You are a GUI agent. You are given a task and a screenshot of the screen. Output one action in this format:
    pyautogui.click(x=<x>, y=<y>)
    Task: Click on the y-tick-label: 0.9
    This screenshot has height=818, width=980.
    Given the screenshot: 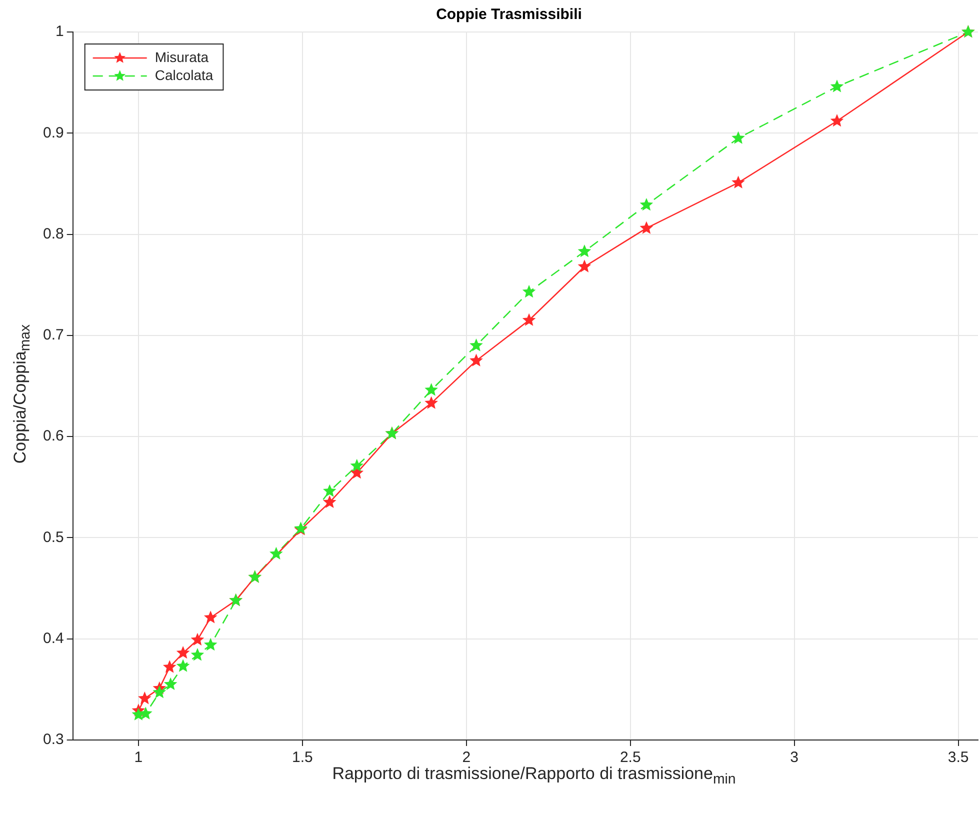 What is the action you would take?
    pyautogui.click(x=53, y=133)
    